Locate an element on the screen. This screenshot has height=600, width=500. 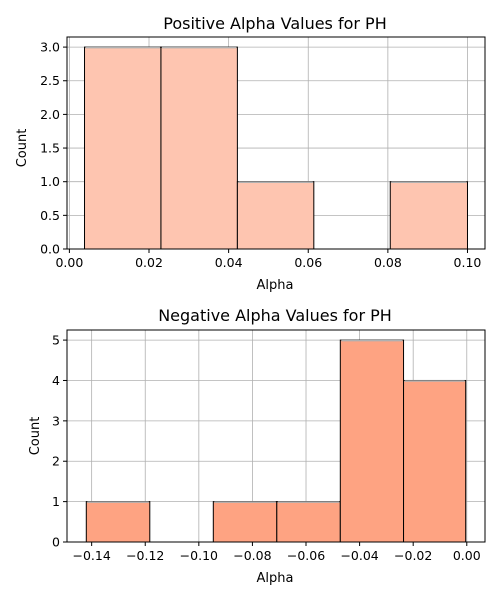
y-tick-label: 1.5 is located at coordinates (50, 148).